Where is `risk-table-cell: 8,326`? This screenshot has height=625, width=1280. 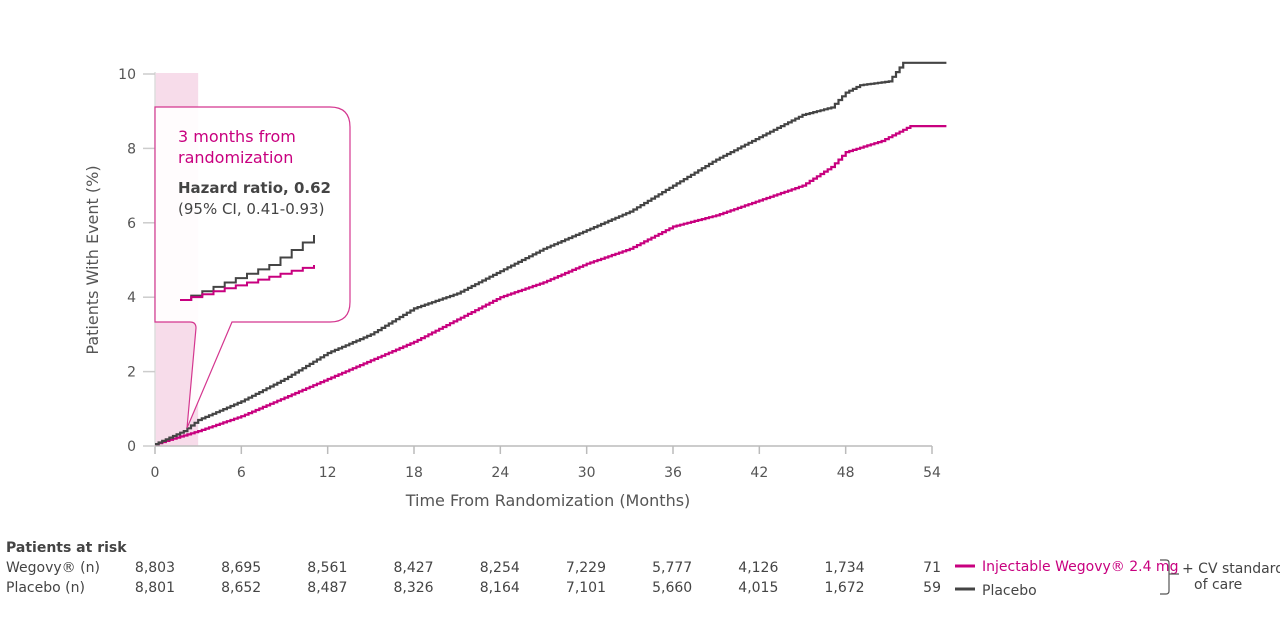
risk-table-cell: 8,326 is located at coordinates (414, 588).